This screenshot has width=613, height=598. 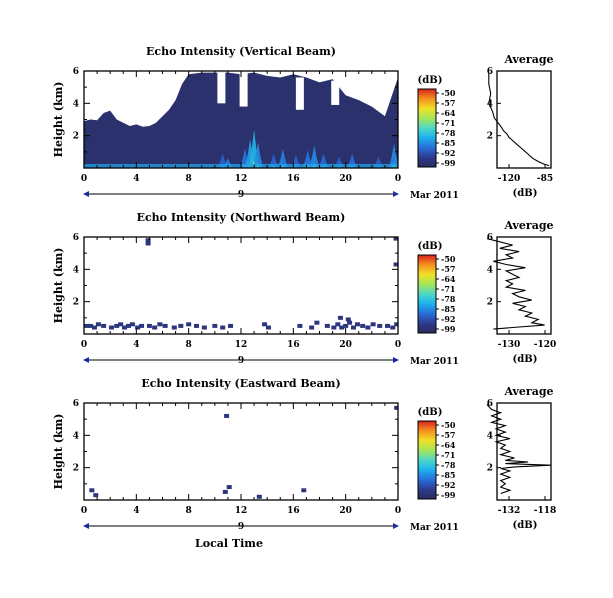 What do you see at coordinates (396, 360) in the screenshot?
I see `day-bar-end-arrow` at bounding box center [396, 360].